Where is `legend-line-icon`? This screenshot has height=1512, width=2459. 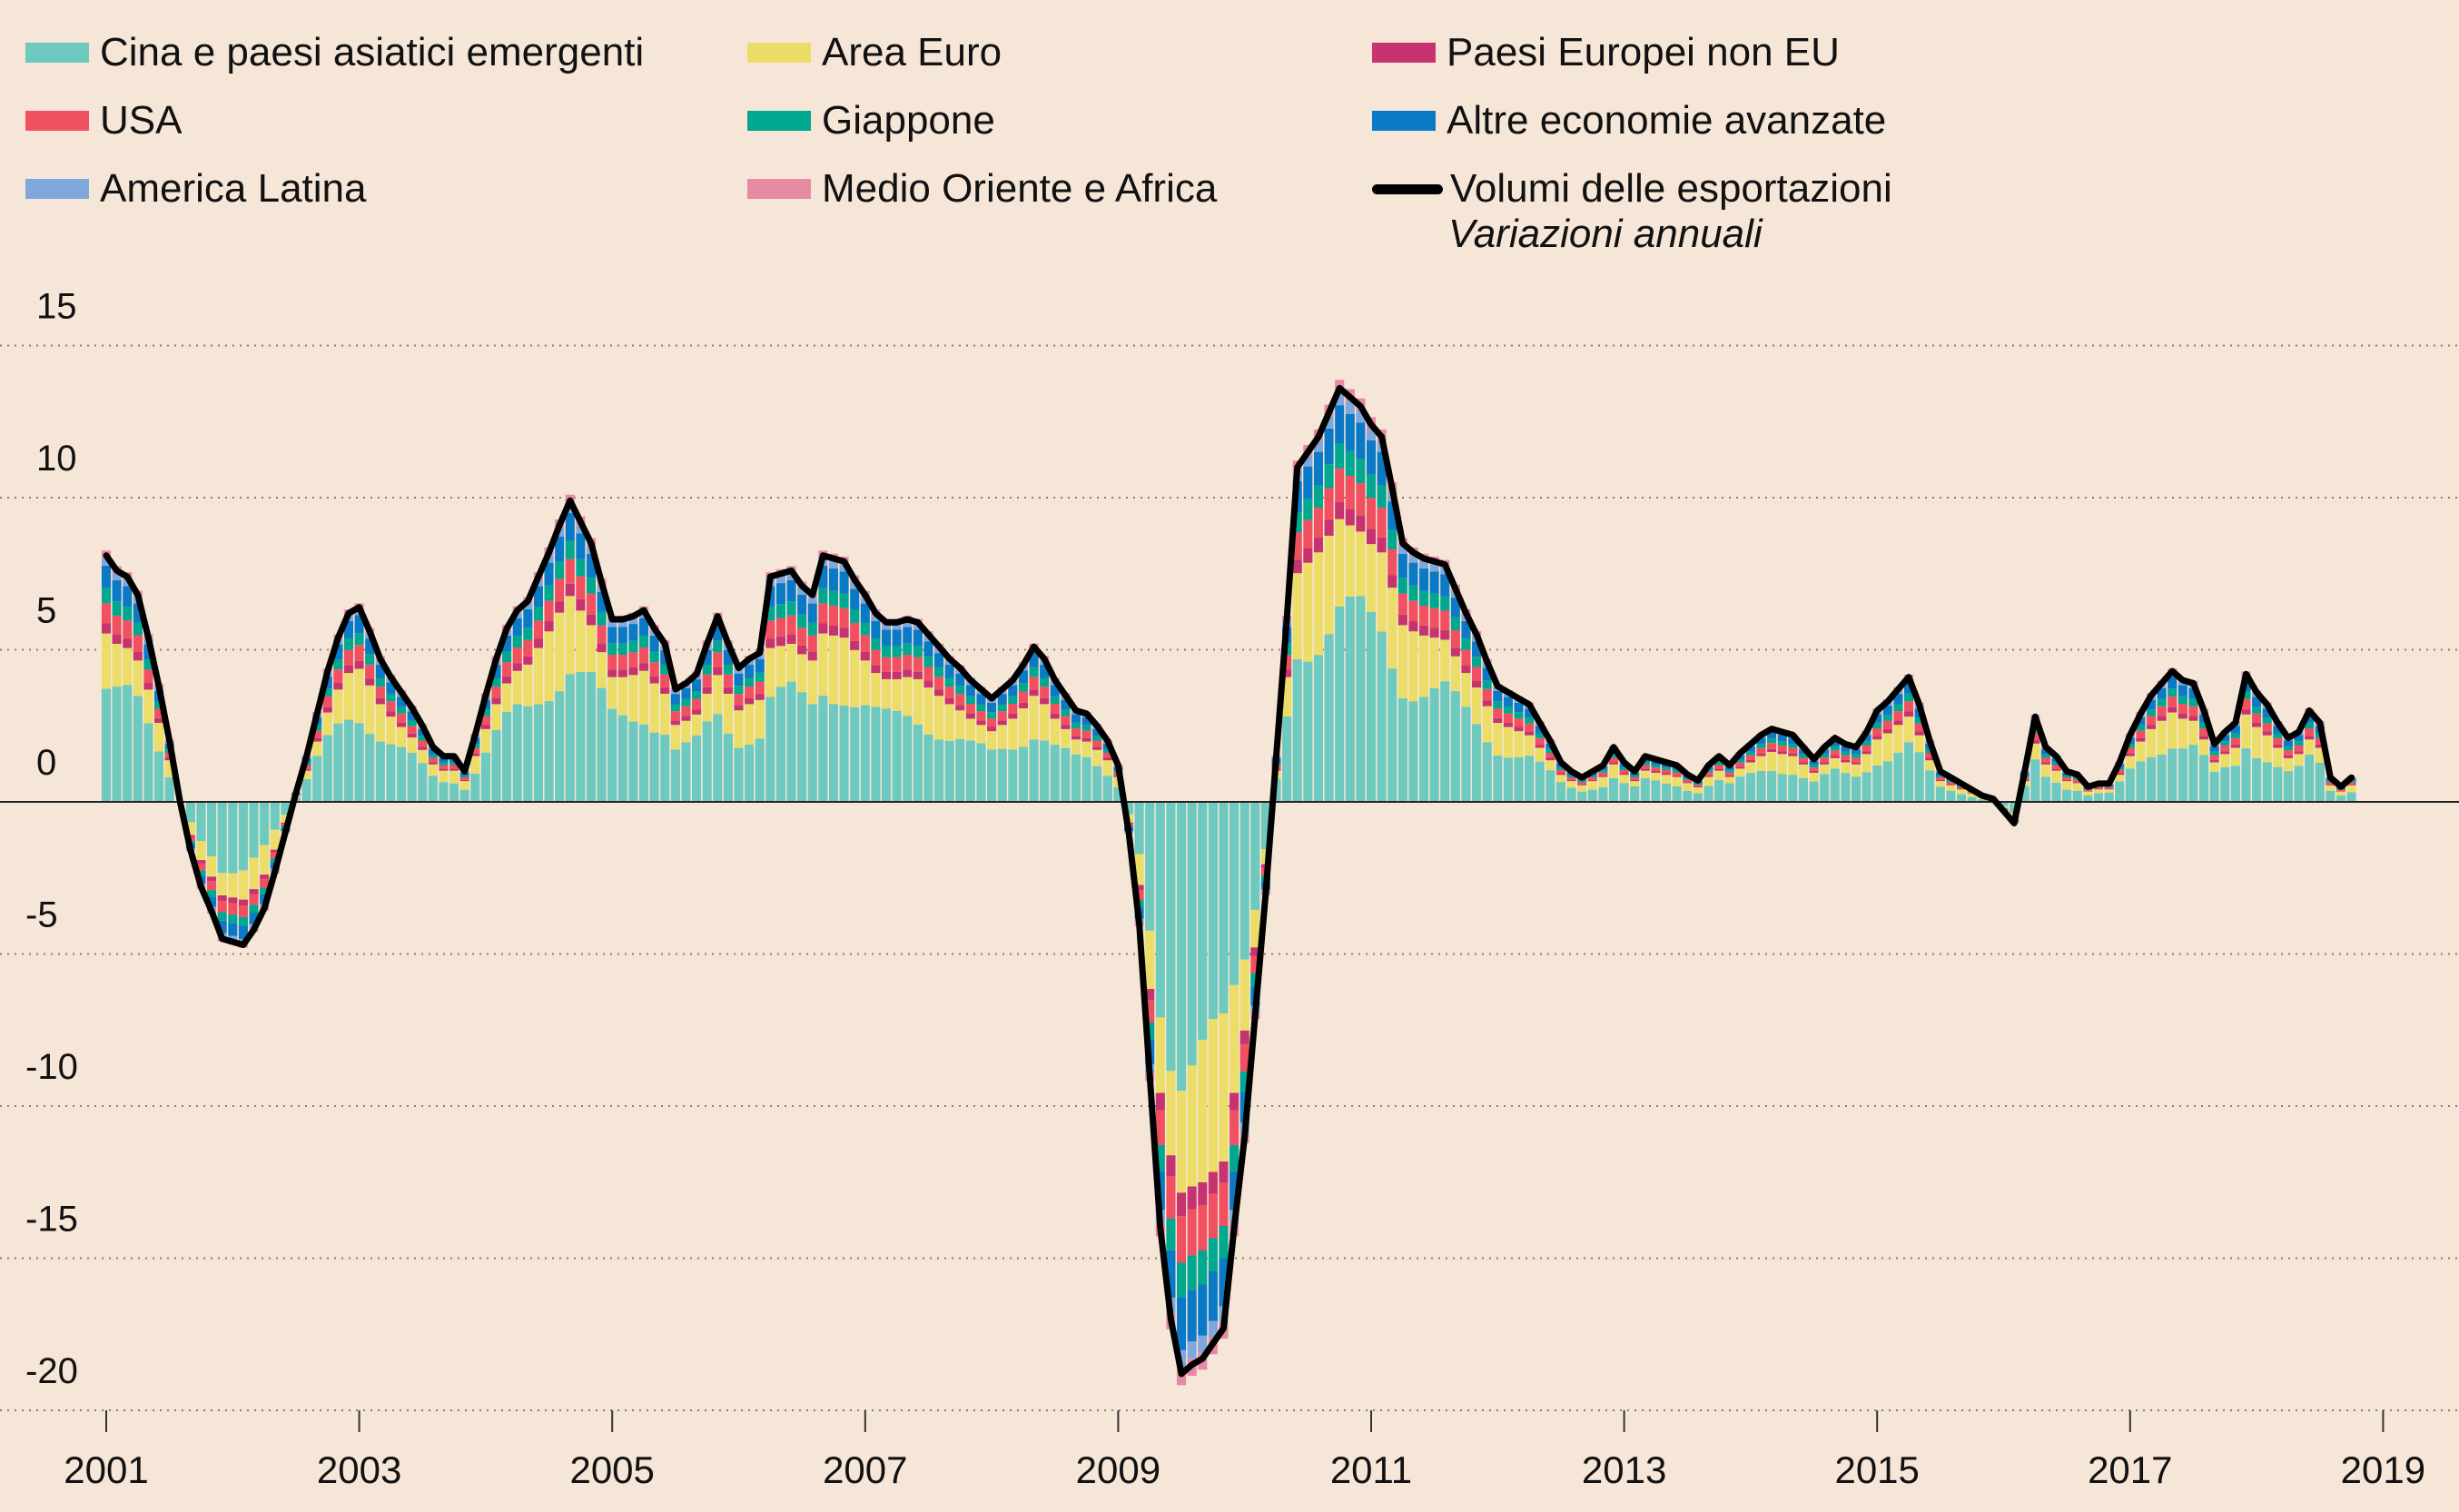 legend-line-icon is located at coordinates (1407, 189).